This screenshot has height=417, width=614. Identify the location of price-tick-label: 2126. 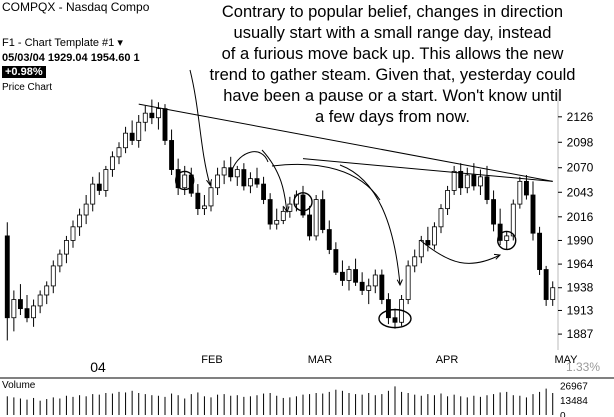
(580, 117).